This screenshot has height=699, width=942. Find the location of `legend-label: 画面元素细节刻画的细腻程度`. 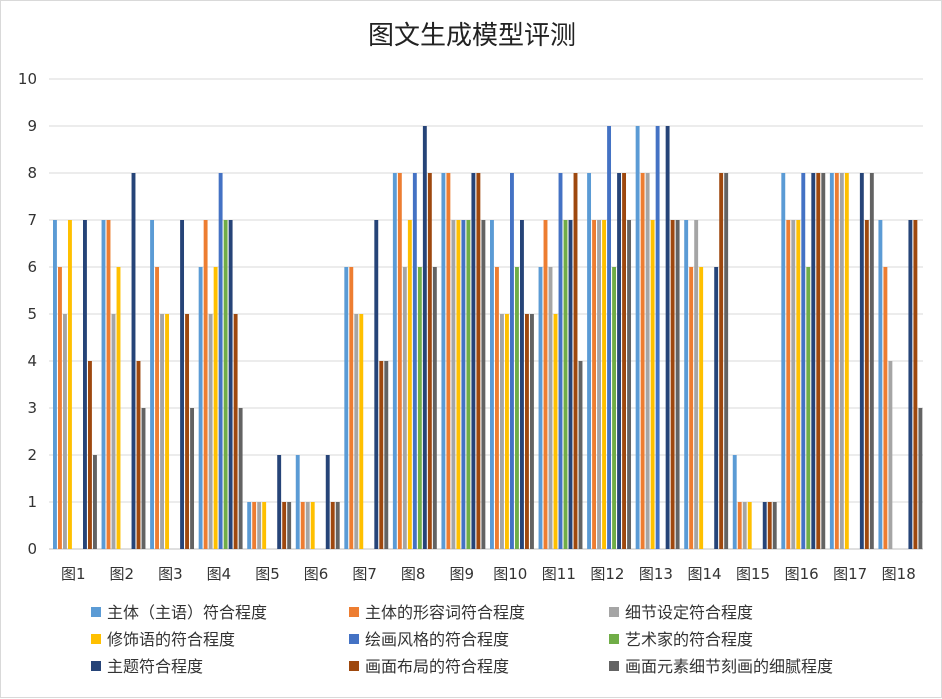

legend-label: 画面元素细节刻画的细腻程度 is located at coordinates (729, 666).